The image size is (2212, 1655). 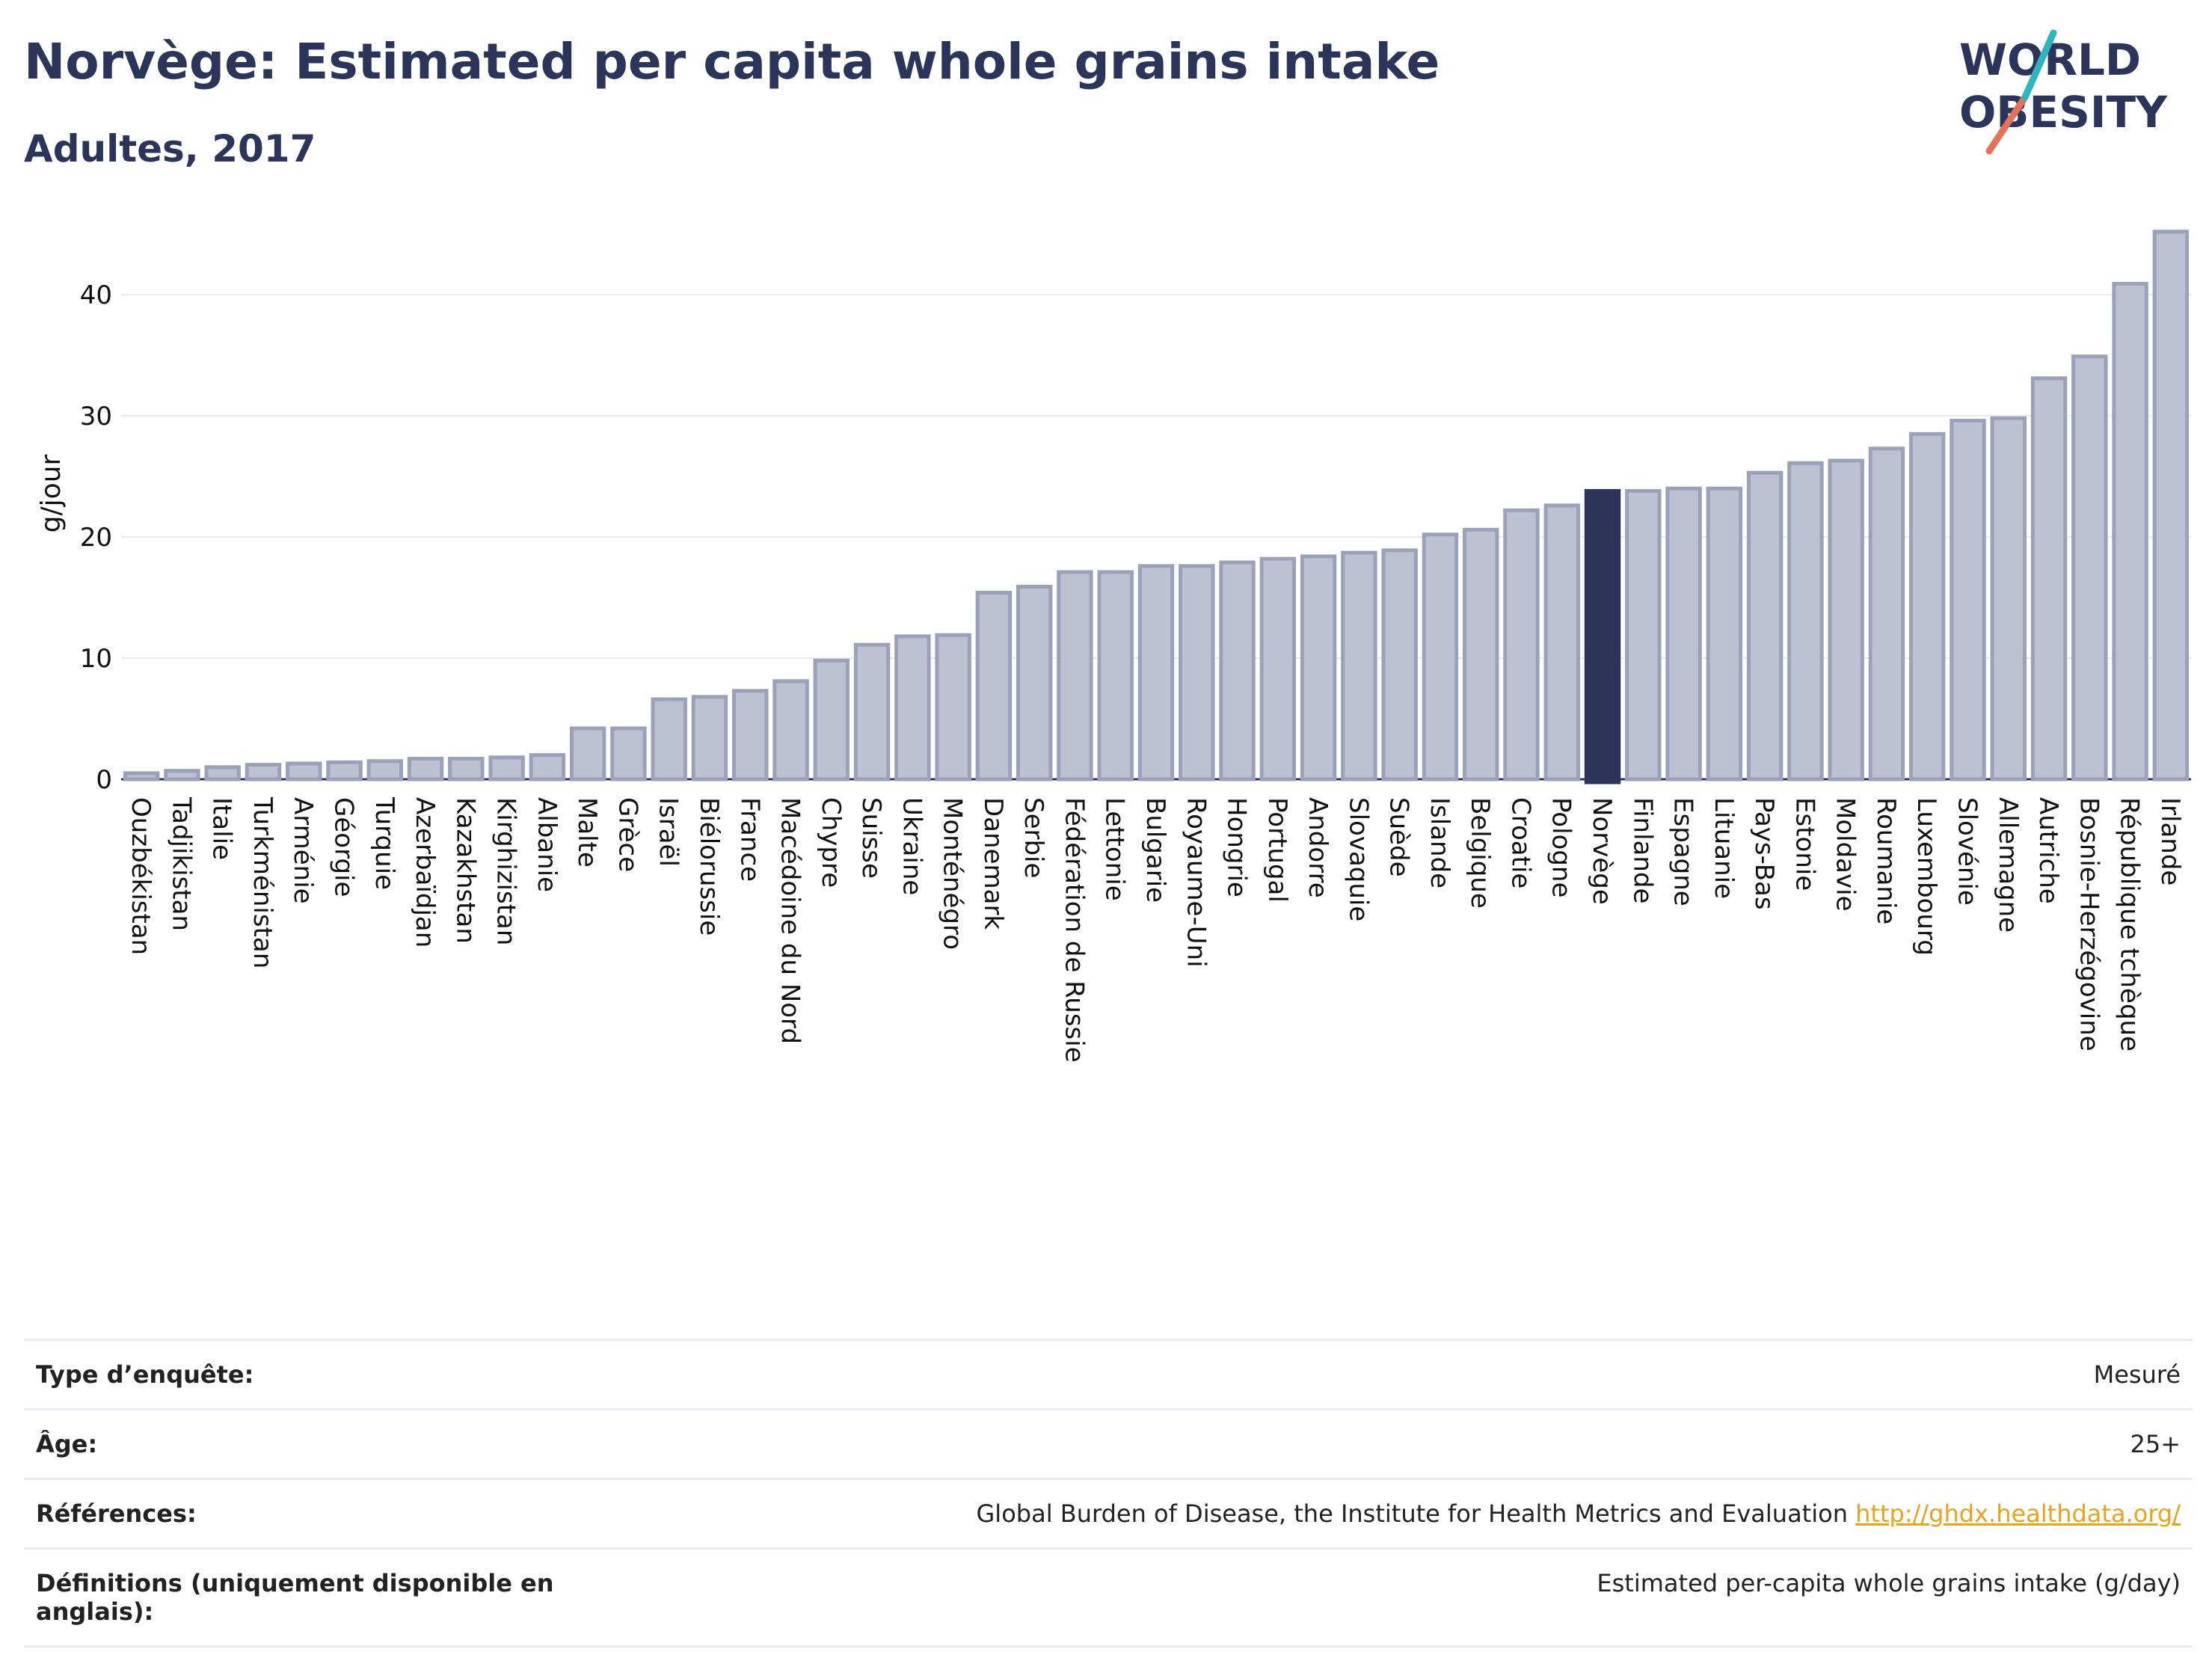 What do you see at coordinates (2008, 865) in the screenshot?
I see `x-tick-label-Allemagne: Allemagne` at bounding box center [2008, 865].